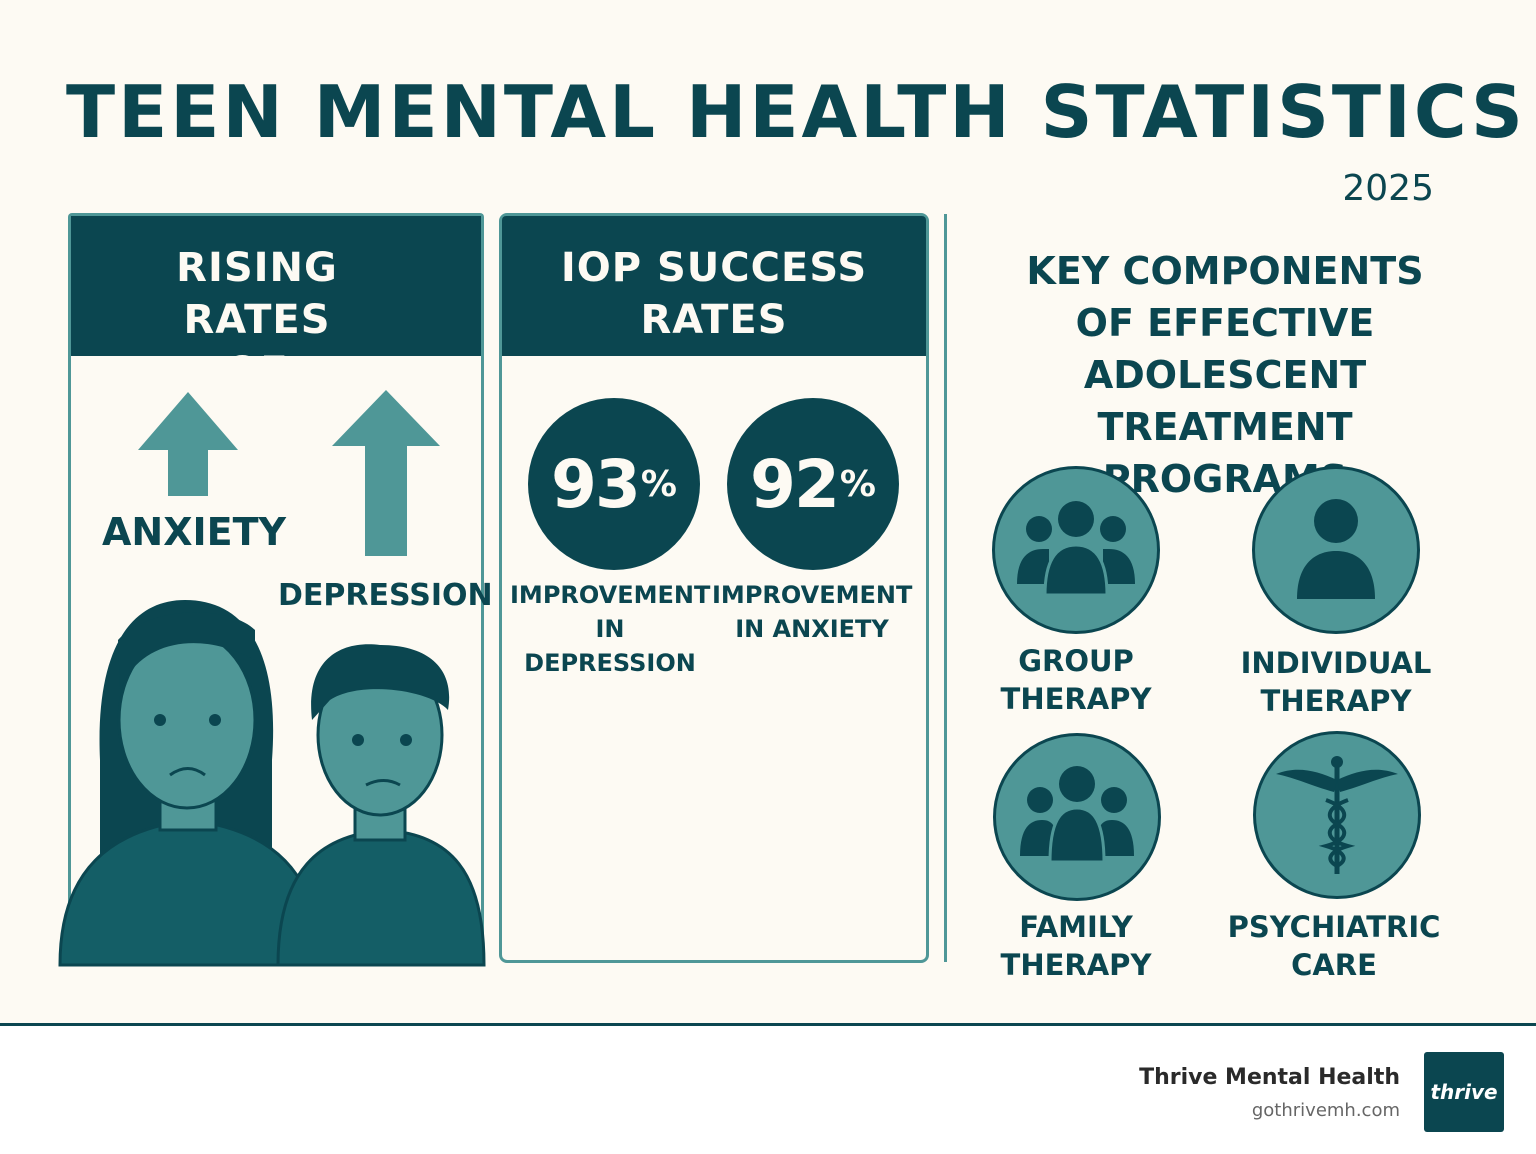 This screenshot has width=1536, height=1154. I want to click on footer, so click(768, 1090).